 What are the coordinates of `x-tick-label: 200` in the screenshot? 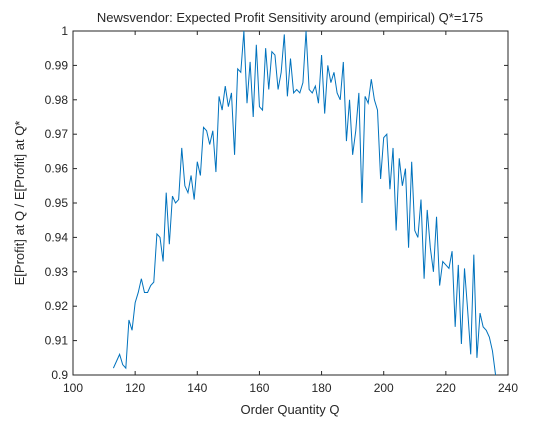 It's located at (384, 388).